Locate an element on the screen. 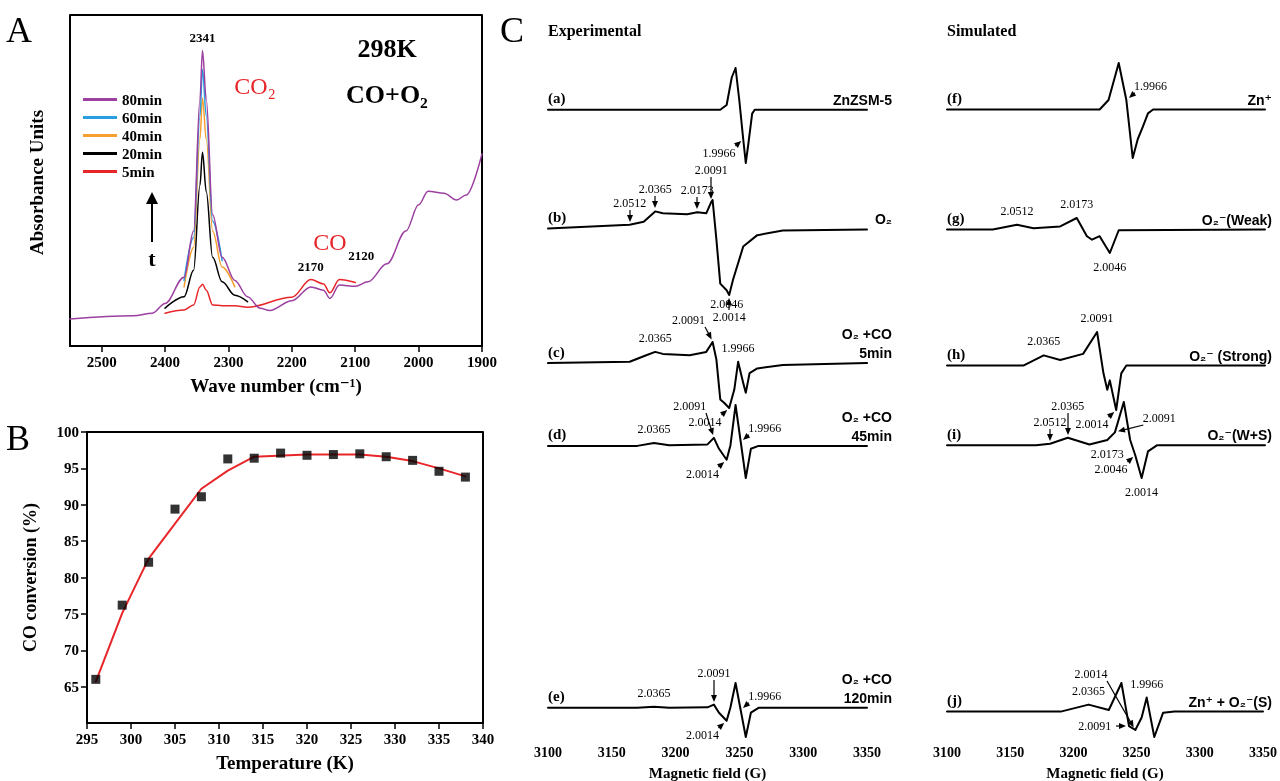 The width and height of the screenshot is (1280, 781). annotation: CO₂ is located at coordinates (255, 86).